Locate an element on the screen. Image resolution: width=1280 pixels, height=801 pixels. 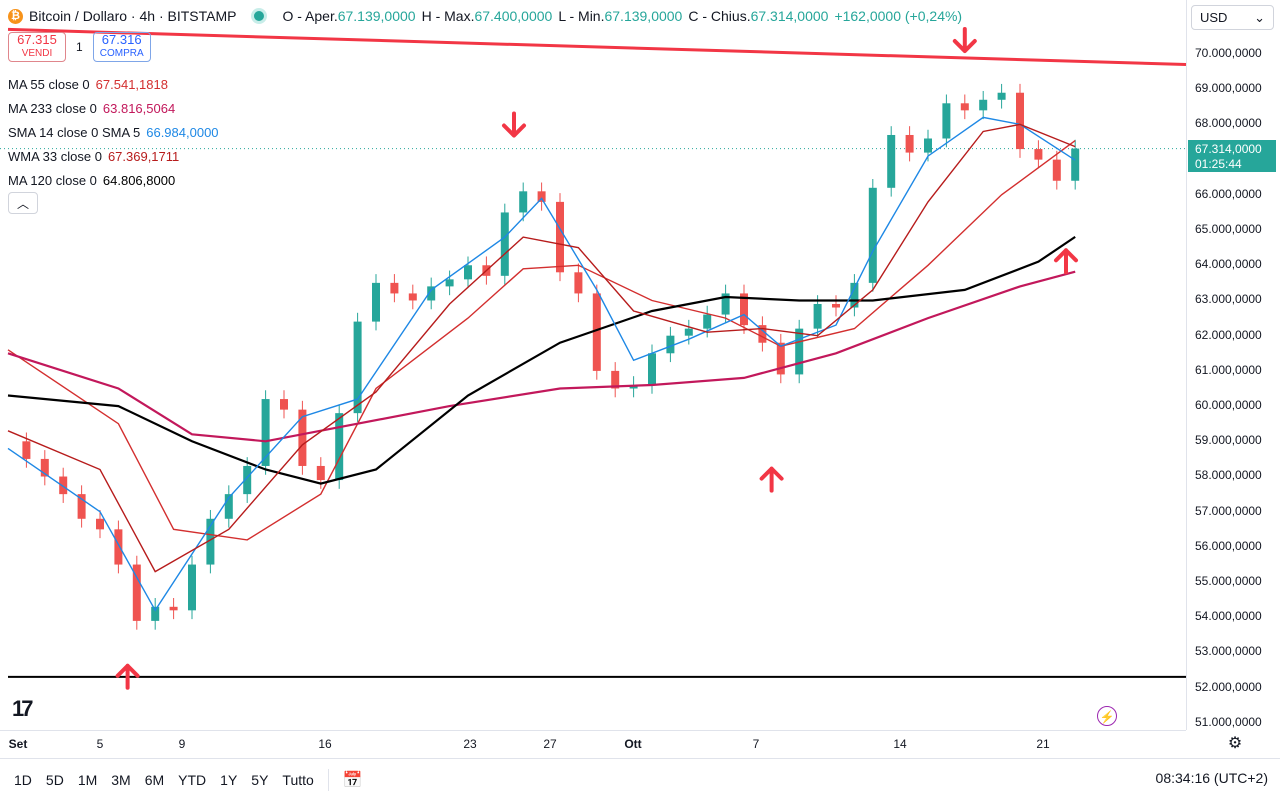
range-ytd: YTD is located at coordinates (192, 780).